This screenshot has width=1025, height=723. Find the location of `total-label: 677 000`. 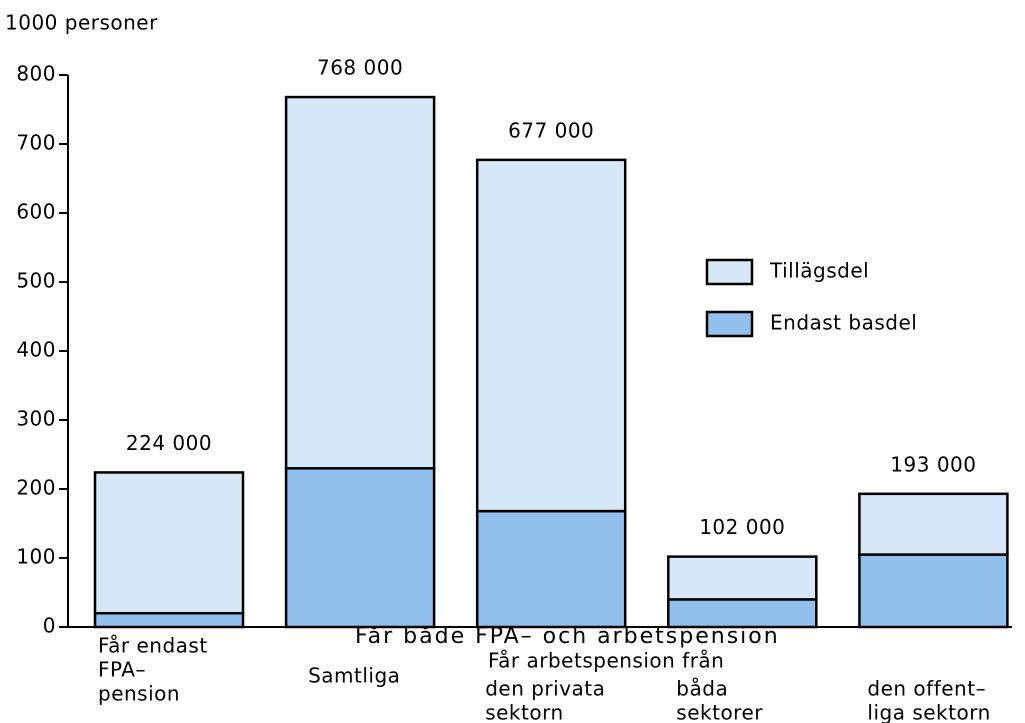

total-label: 677 000 is located at coordinates (551, 130).